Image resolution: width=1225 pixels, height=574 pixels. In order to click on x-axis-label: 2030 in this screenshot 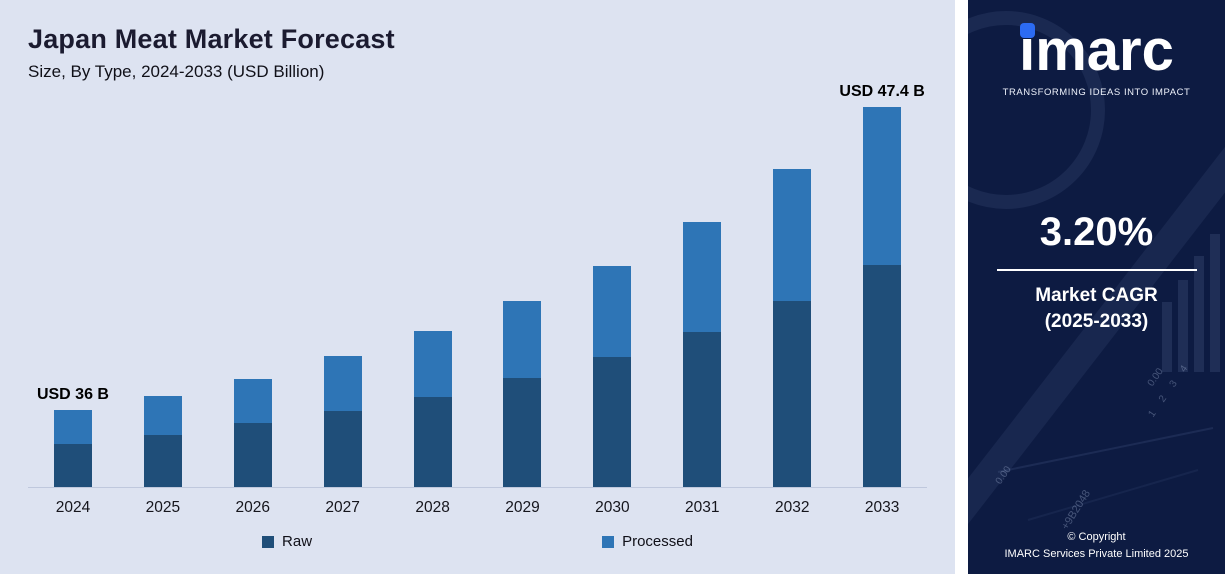, I will do `click(612, 507)`.